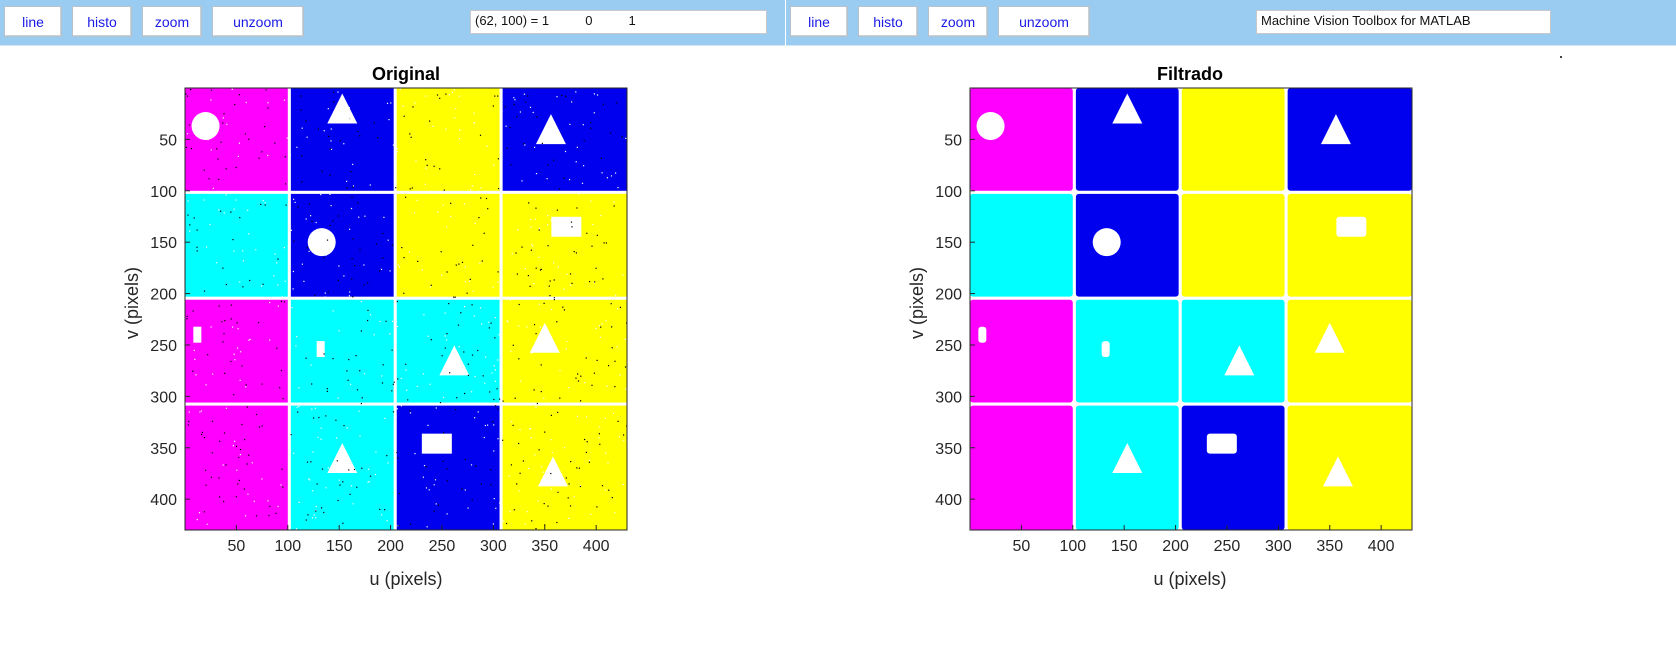 This screenshot has width=1676, height=650. What do you see at coordinates (406, 74) in the screenshot?
I see `axes-title: Original` at bounding box center [406, 74].